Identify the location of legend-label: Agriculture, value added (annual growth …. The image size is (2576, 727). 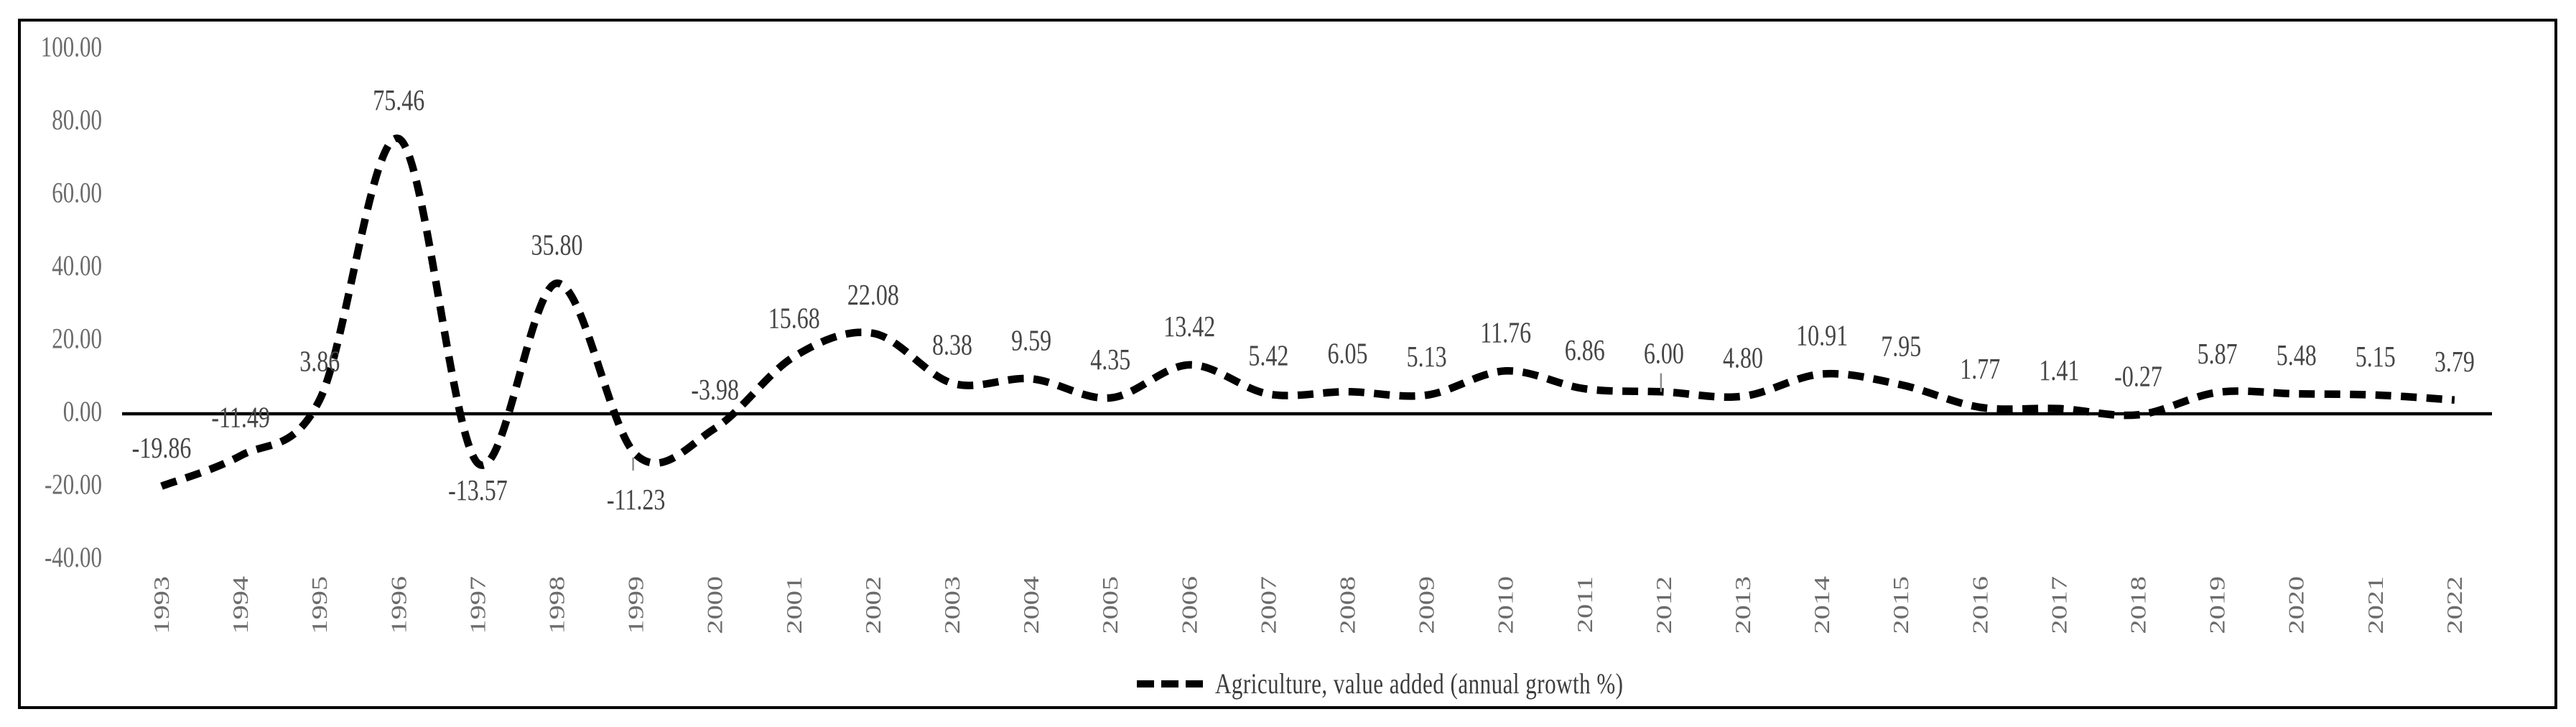
(1419, 683).